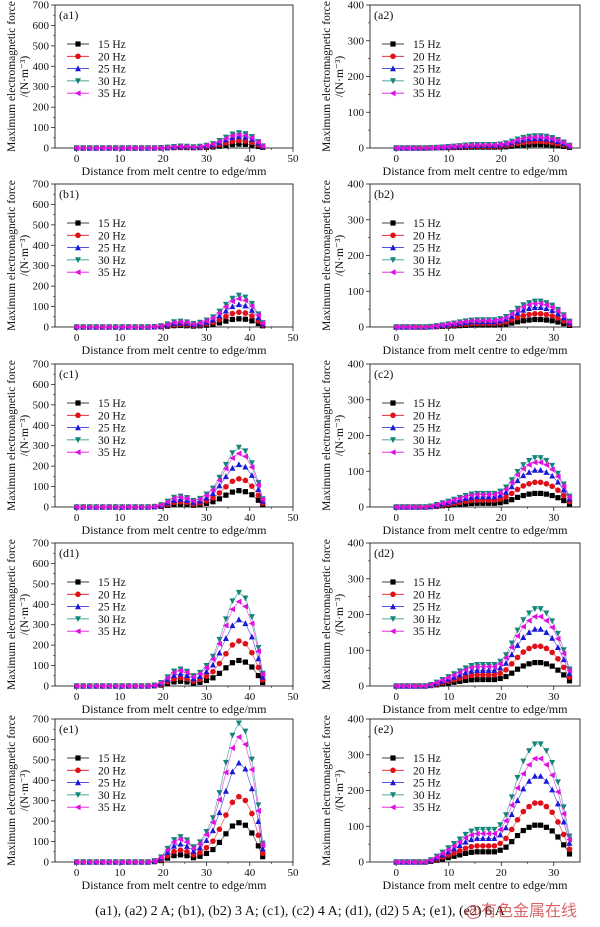 This screenshot has width=600, height=927. I want to click on legend-label: 25 Hz, so click(112, 70).